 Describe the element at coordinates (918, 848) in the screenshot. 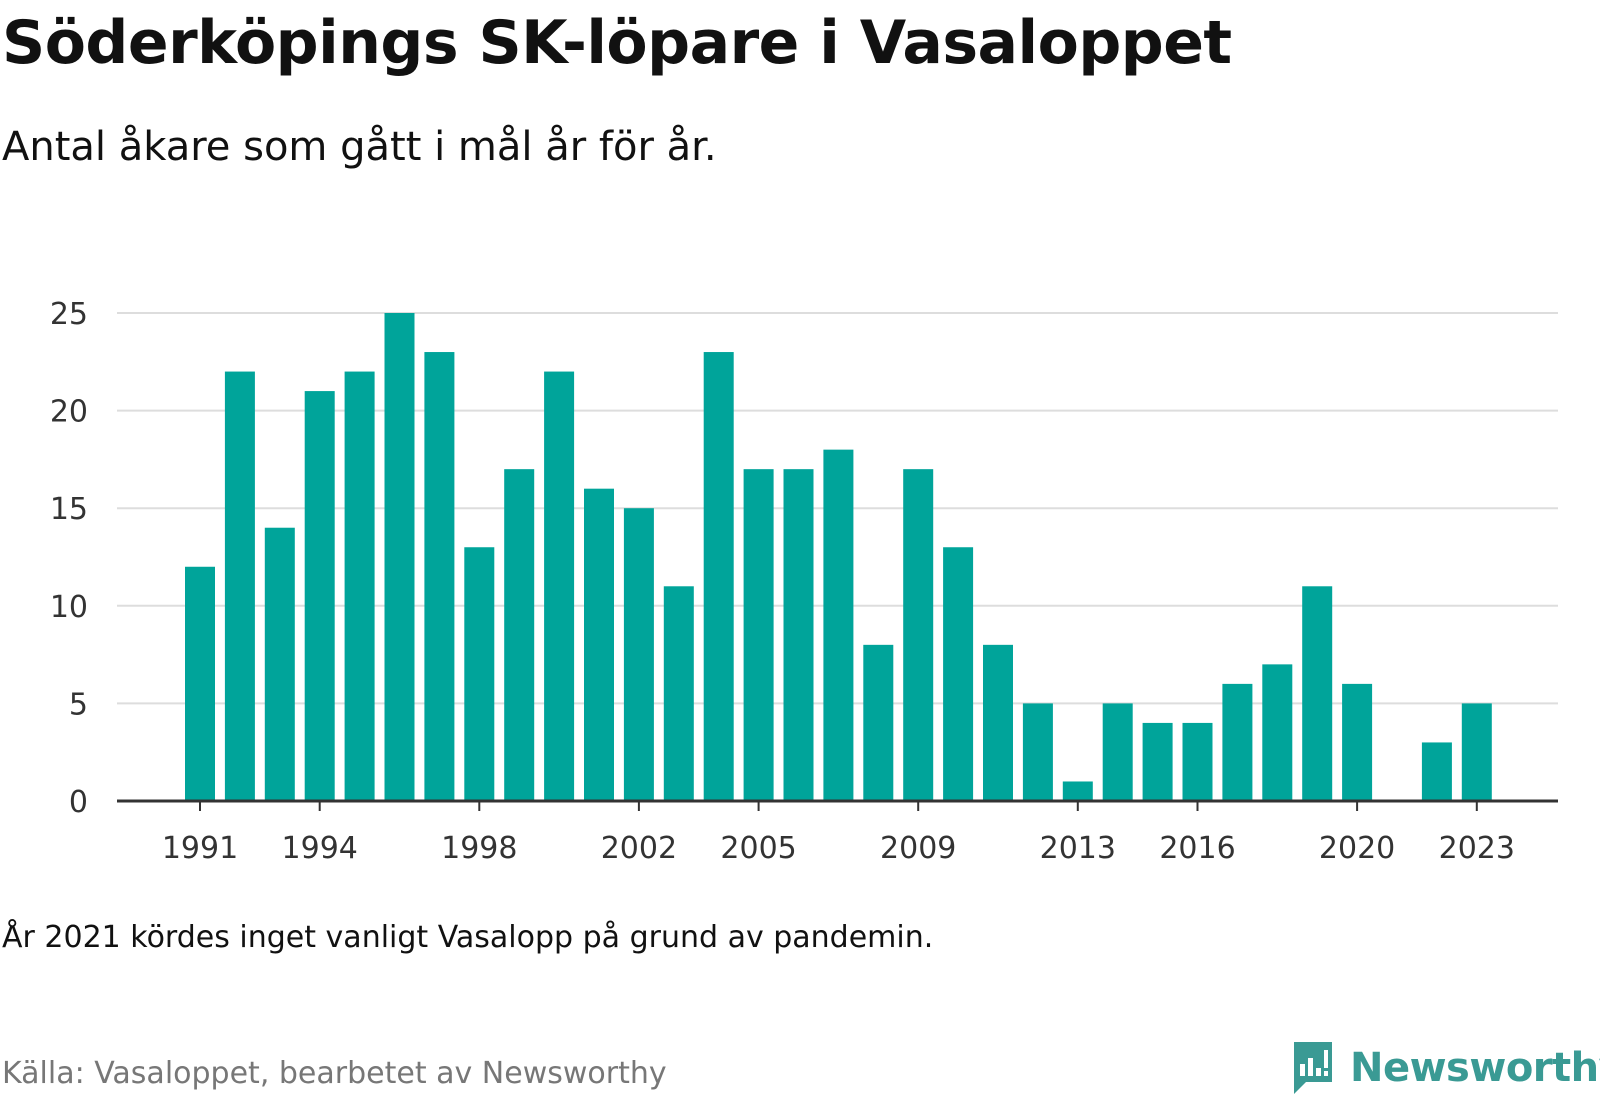

I see `x-tick-label: 2009` at that location.